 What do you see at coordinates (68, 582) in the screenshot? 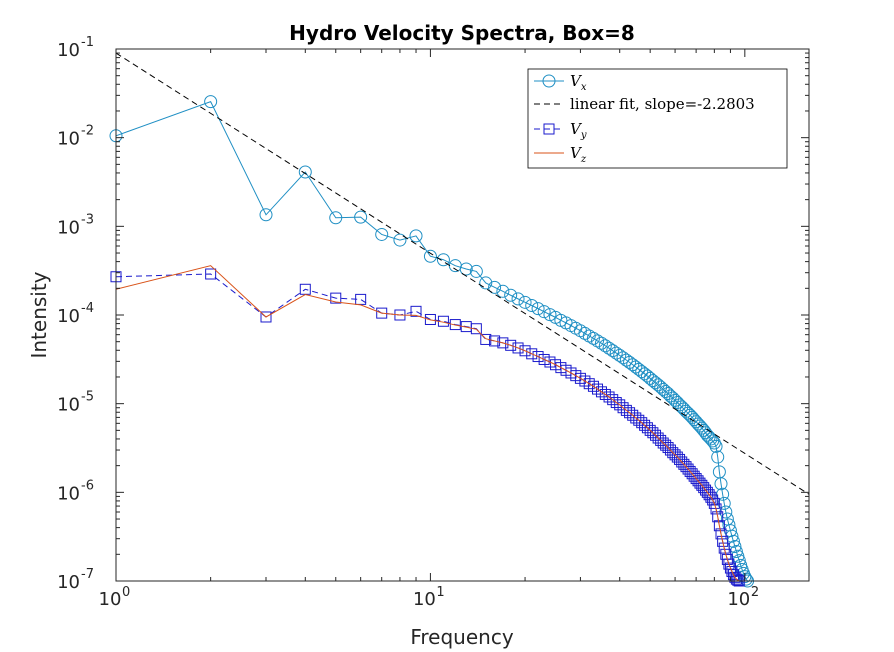
I see `y-tick-label-0: 10` at bounding box center [68, 582].